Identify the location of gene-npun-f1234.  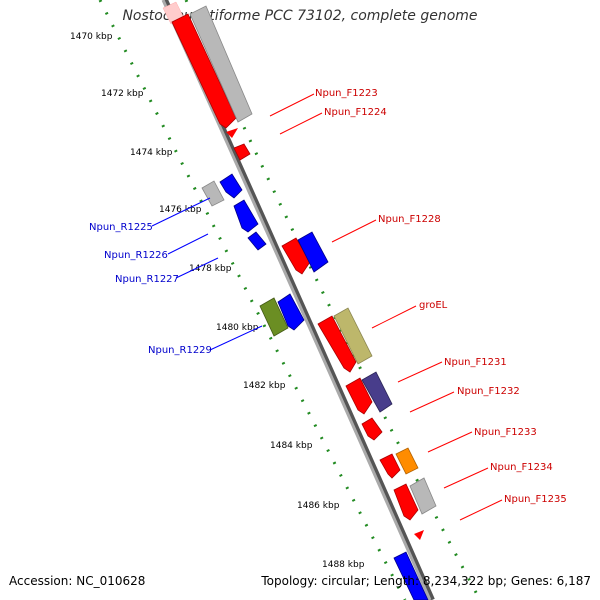
(406, 502).